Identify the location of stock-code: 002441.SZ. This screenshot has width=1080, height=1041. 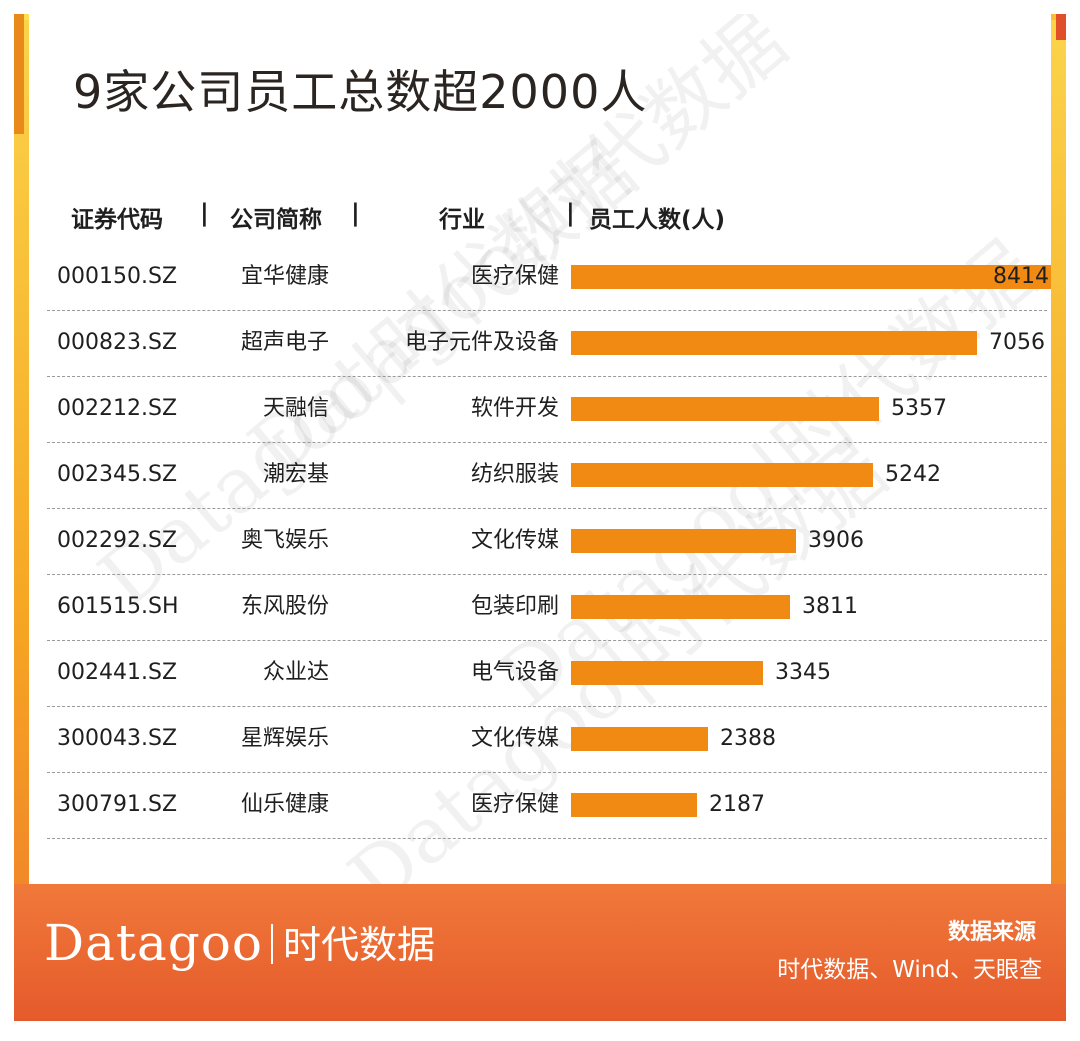
(117, 672).